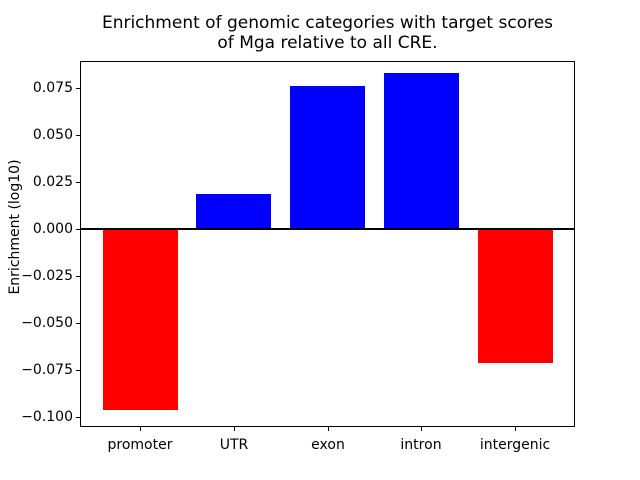 This screenshot has height=480, width=640. Describe the element at coordinates (52, 88) in the screenshot. I see `y-tick-label: 0.075` at that location.